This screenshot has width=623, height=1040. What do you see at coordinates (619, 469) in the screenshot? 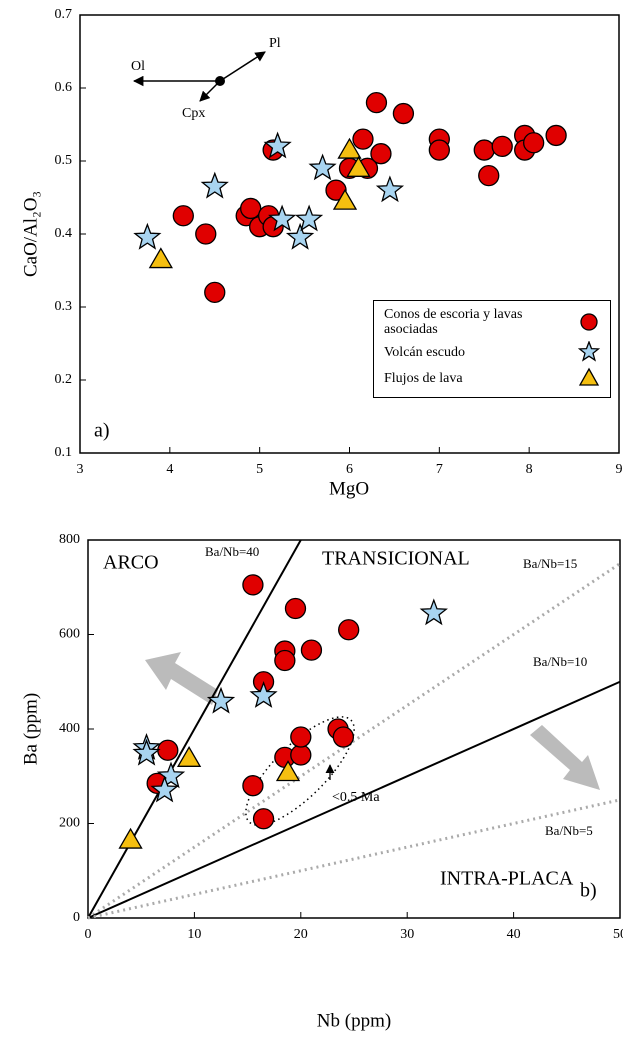
I see `x-tick-label: 9` at bounding box center [619, 469].